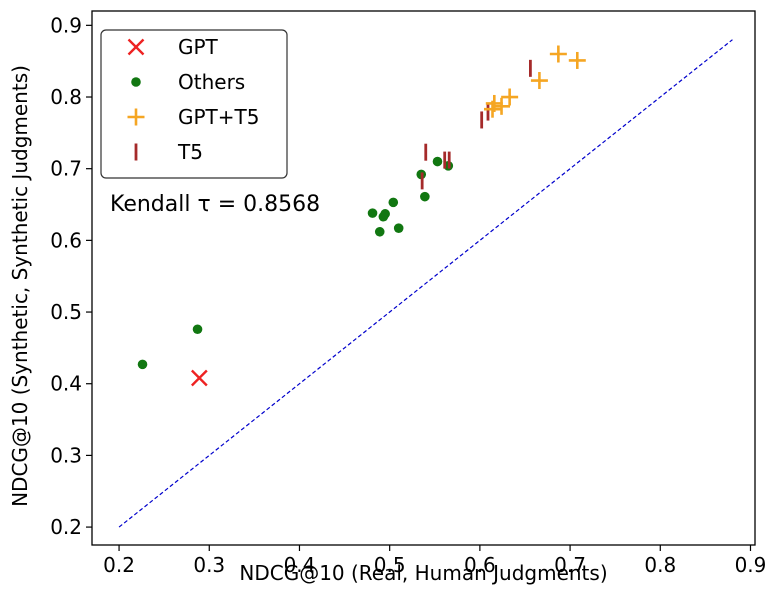  What do you see at coordinates (136, 82) in the screenshot?
I see `legend-marker-others` at bounding box center [136, 82].